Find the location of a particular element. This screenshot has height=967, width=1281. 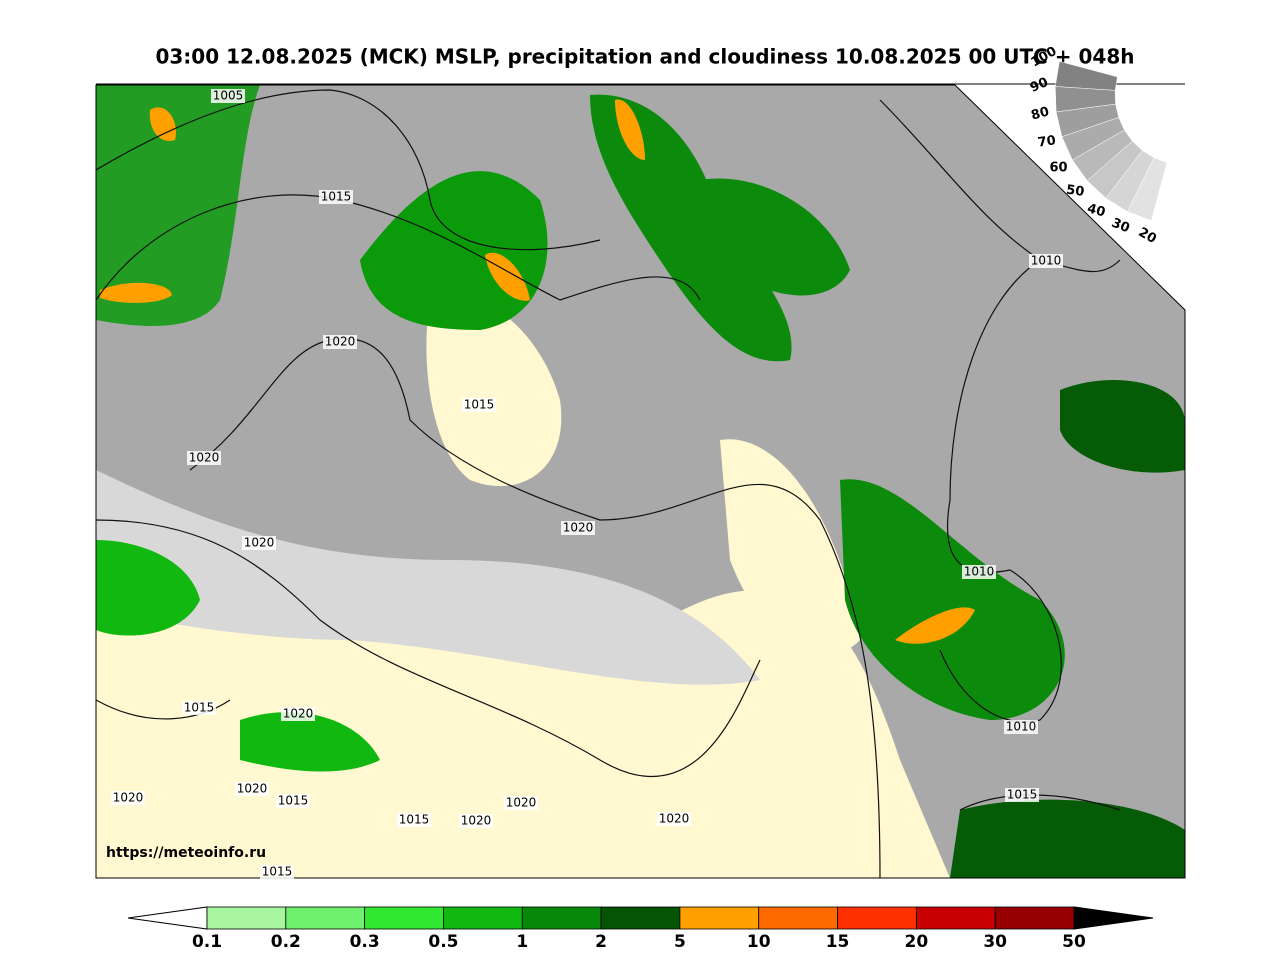

cloud-scale-label: 30 is located at coordinates (1120, 226).